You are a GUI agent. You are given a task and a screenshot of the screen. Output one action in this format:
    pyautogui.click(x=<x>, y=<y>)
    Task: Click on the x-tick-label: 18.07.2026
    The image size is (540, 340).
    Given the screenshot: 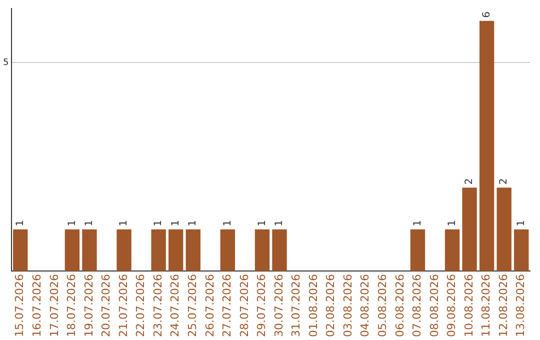 What is the action you would take?
    pyautogui.click(x=71, y=306)
    